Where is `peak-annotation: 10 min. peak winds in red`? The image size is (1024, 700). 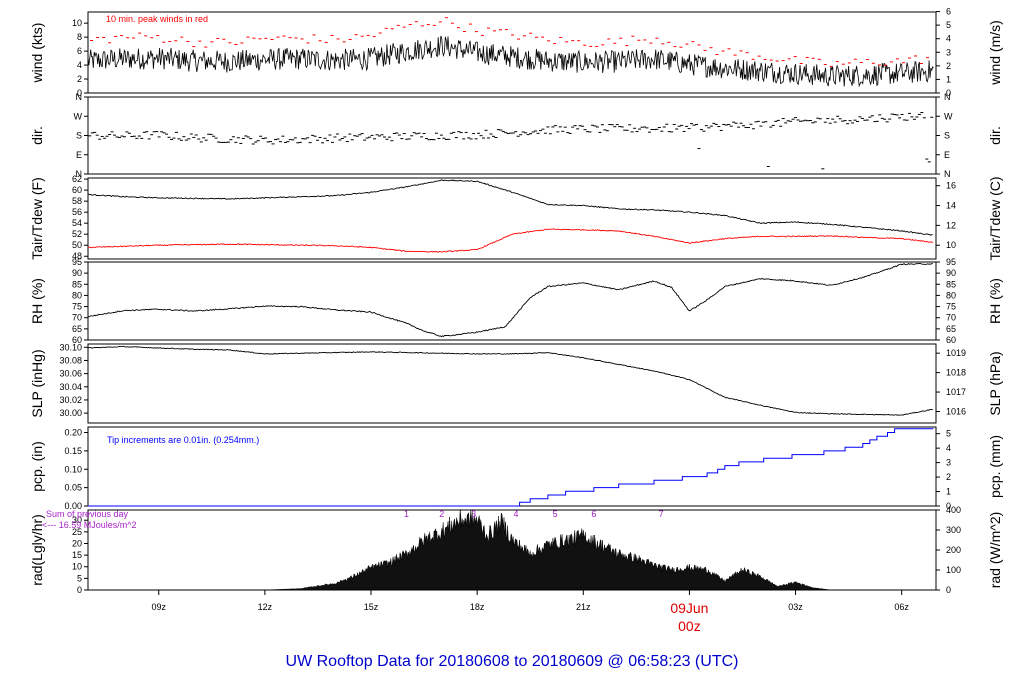
peak-annotation: 10 min. peak winds in red is located at coordinates (157, 19).